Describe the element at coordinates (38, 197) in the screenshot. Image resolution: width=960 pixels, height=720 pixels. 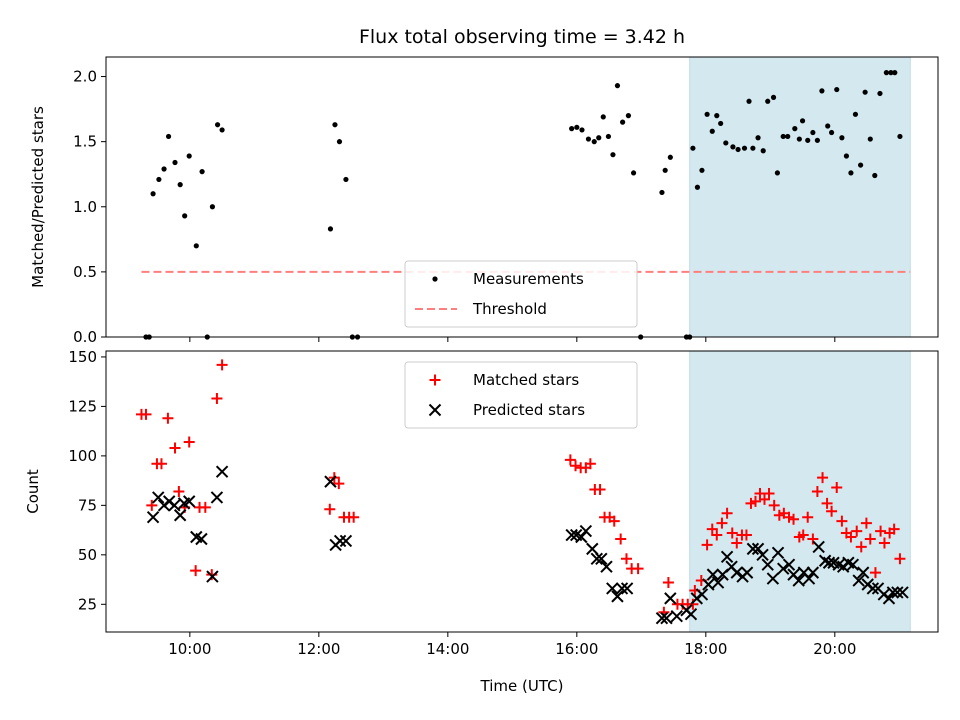
I see `top-y-axis-title: Matched/Predicted stars` at that location.